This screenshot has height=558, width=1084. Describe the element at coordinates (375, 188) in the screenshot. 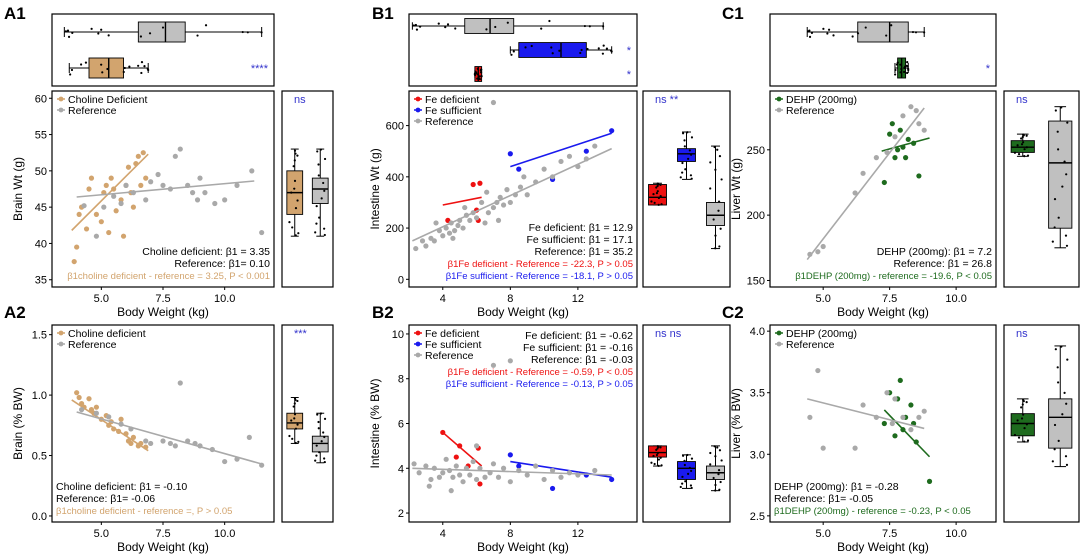

I see `y-axis-label: Intestine Wt (g)` at that location.